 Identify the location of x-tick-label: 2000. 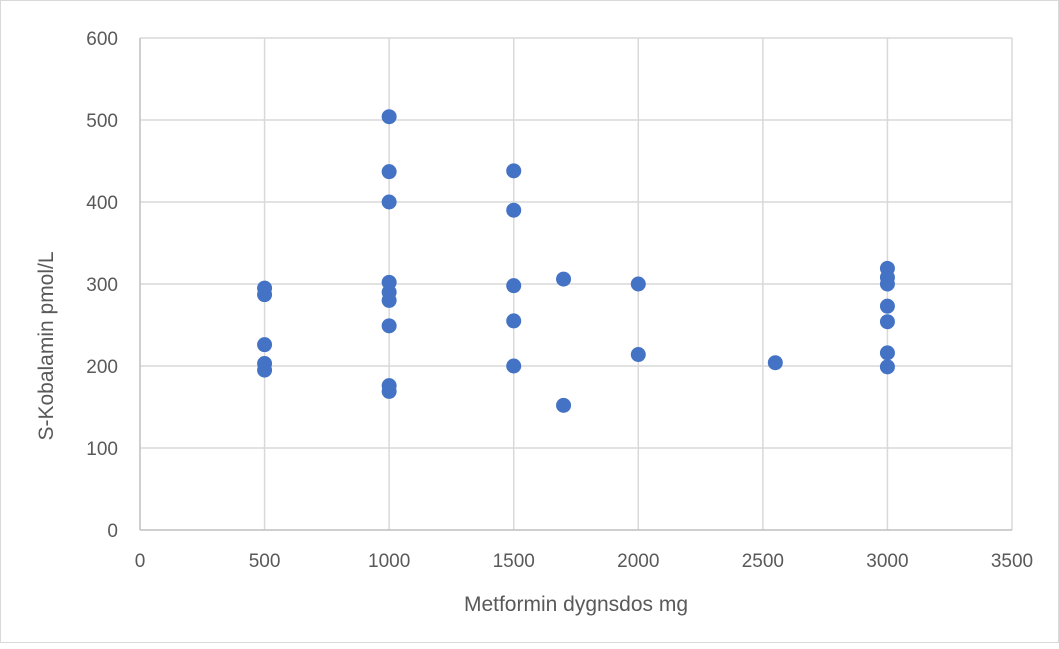
(638, 561).